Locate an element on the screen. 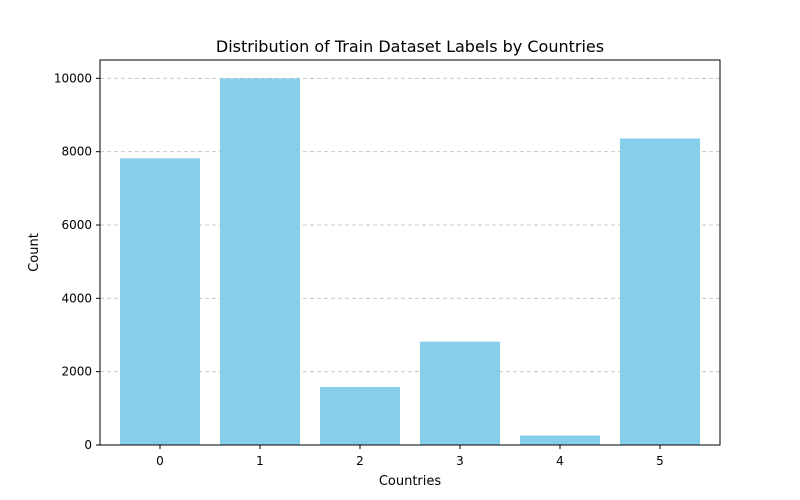  y-tick-label: 0 is located at coordinates (88, 445).